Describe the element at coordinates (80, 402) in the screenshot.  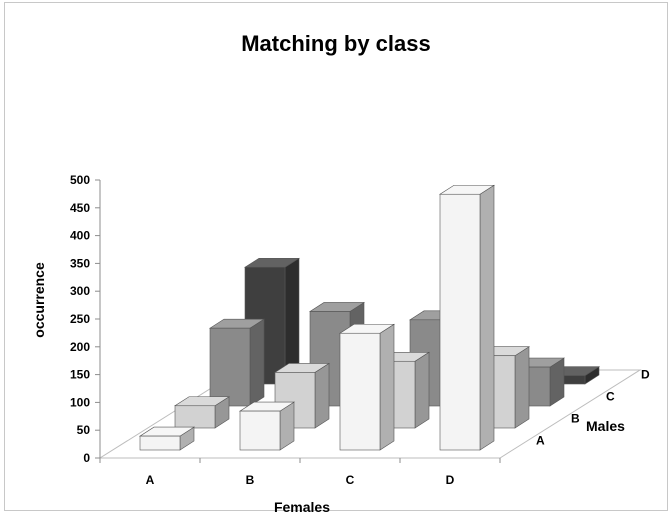
I see `y-tick-label: 100` at that location.